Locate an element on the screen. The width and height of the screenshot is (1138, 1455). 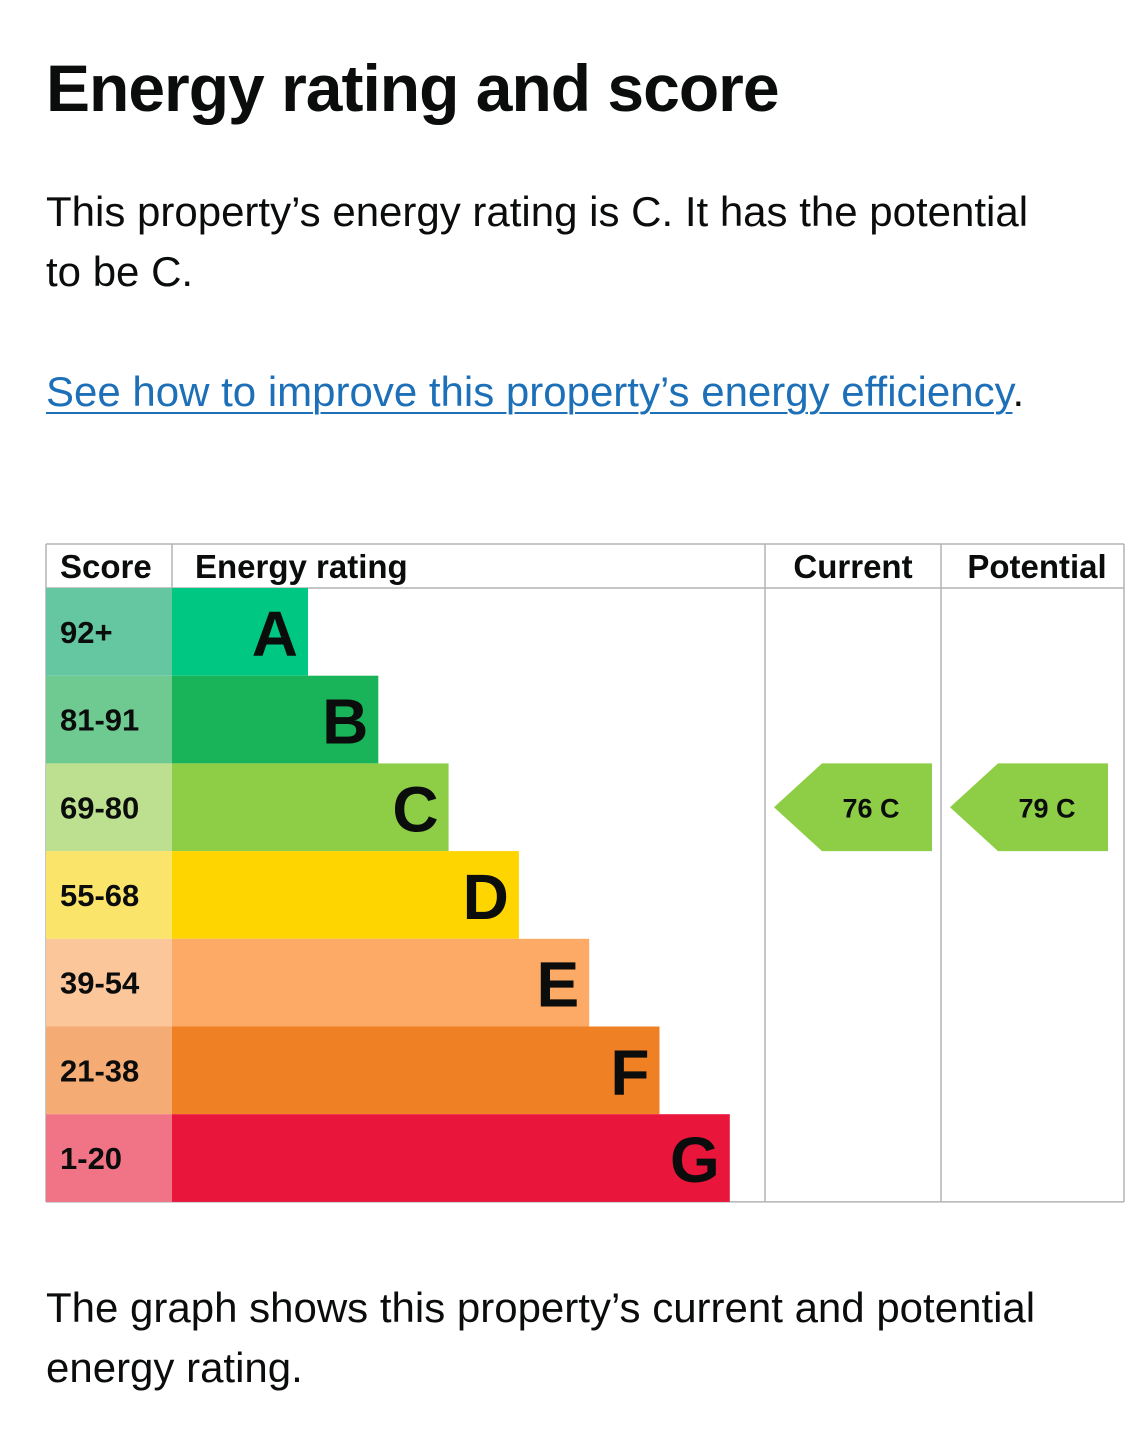
score-label-f: 21-38 is located at coordinates (99, 1070).